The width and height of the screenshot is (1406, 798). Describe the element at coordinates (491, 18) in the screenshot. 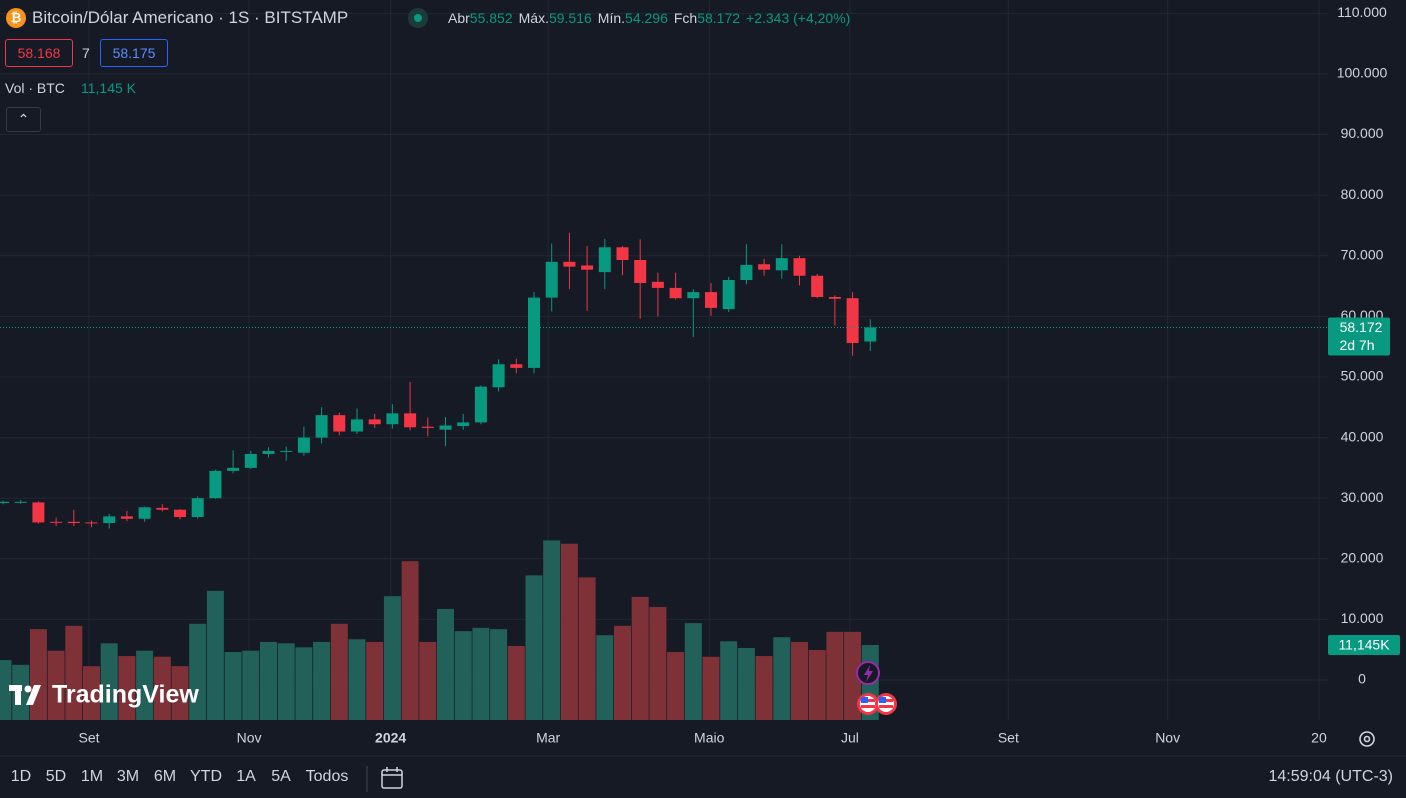

I see `ohlc-value: 55.852` at that location.